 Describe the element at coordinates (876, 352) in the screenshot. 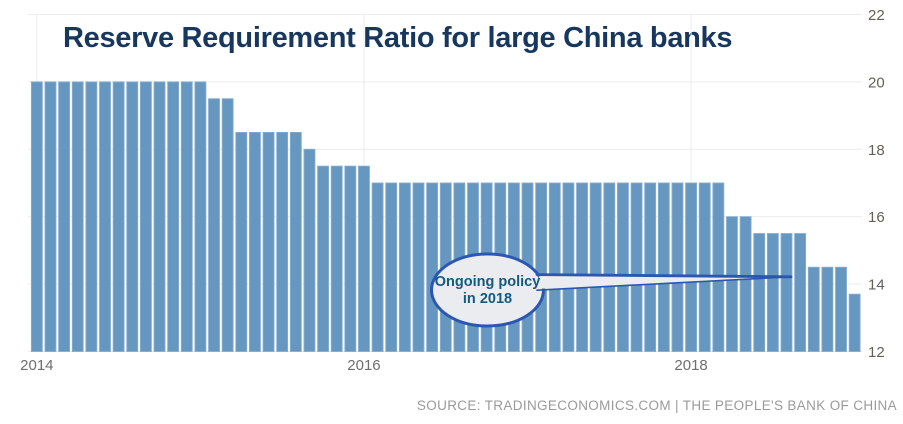

I see `y-tick-label: 12` at that location.